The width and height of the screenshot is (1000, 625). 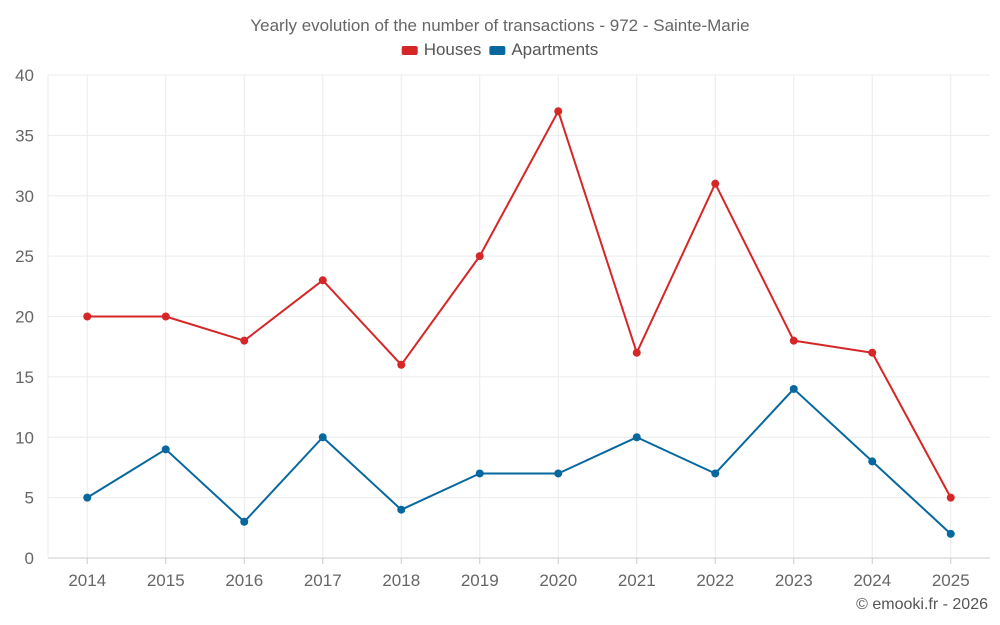 I want to click on x-tick-label: 2017, so click(x=323, y=580).